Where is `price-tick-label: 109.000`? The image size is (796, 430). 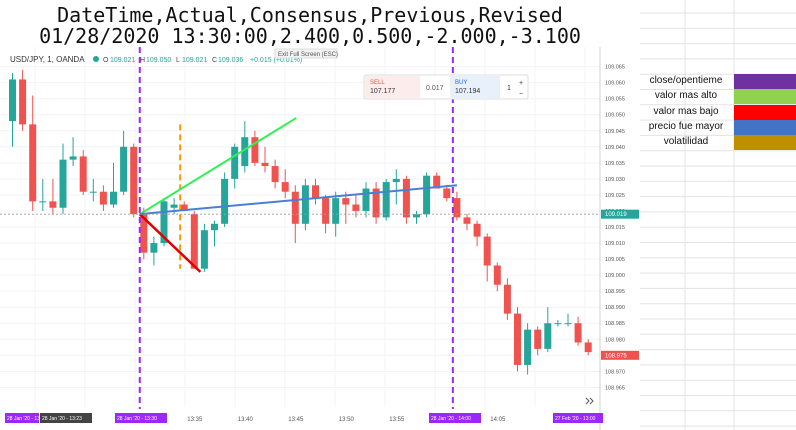
price-tick-label: 109.000 is located at coordinates (615, 276).